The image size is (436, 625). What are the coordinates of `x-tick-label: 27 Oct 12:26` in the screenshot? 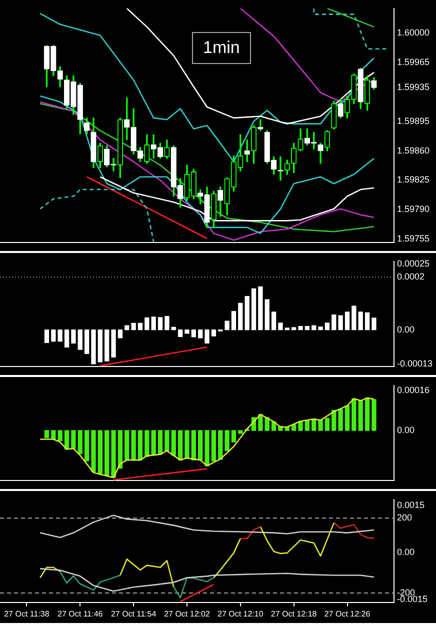 It's located at (347, 613).